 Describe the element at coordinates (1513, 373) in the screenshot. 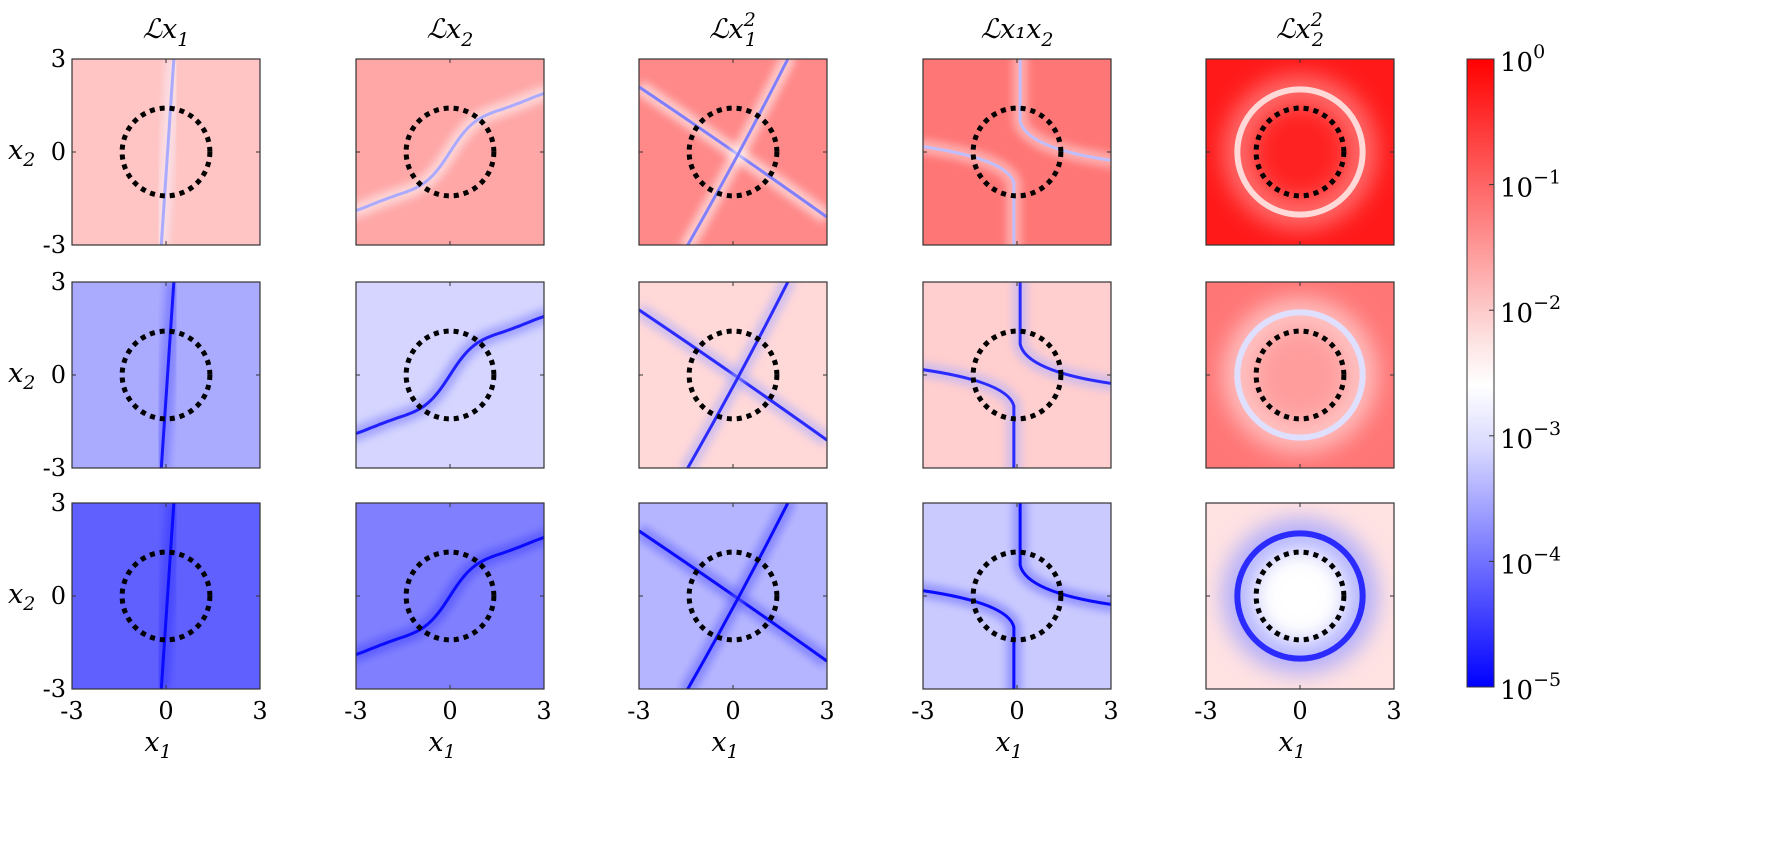

I see `colorbar: 10⁰ 10⁻¹ 10⁻² 10⁻³ 10⁻⁴ 10⁻⁵` at that location.